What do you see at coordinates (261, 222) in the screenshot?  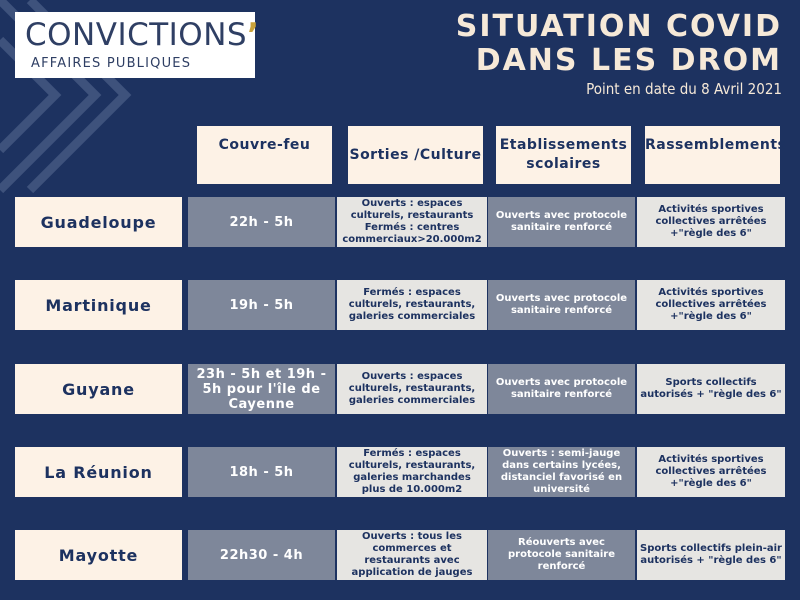 I see `curfew-cell: 22h - 5h` at bounding box center [261, 222].